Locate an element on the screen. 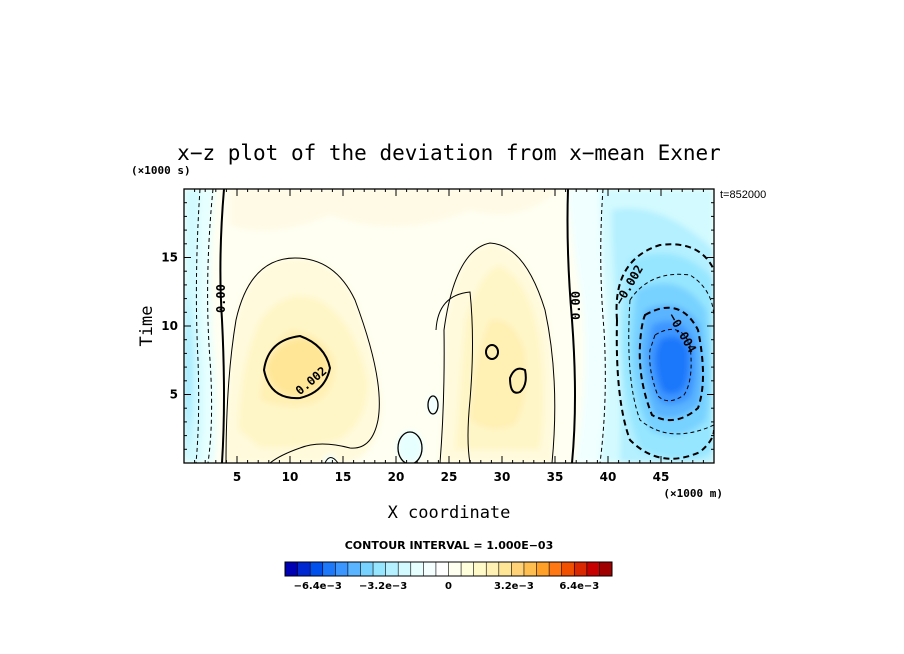  colorbar is located at coordinates (448, 569).